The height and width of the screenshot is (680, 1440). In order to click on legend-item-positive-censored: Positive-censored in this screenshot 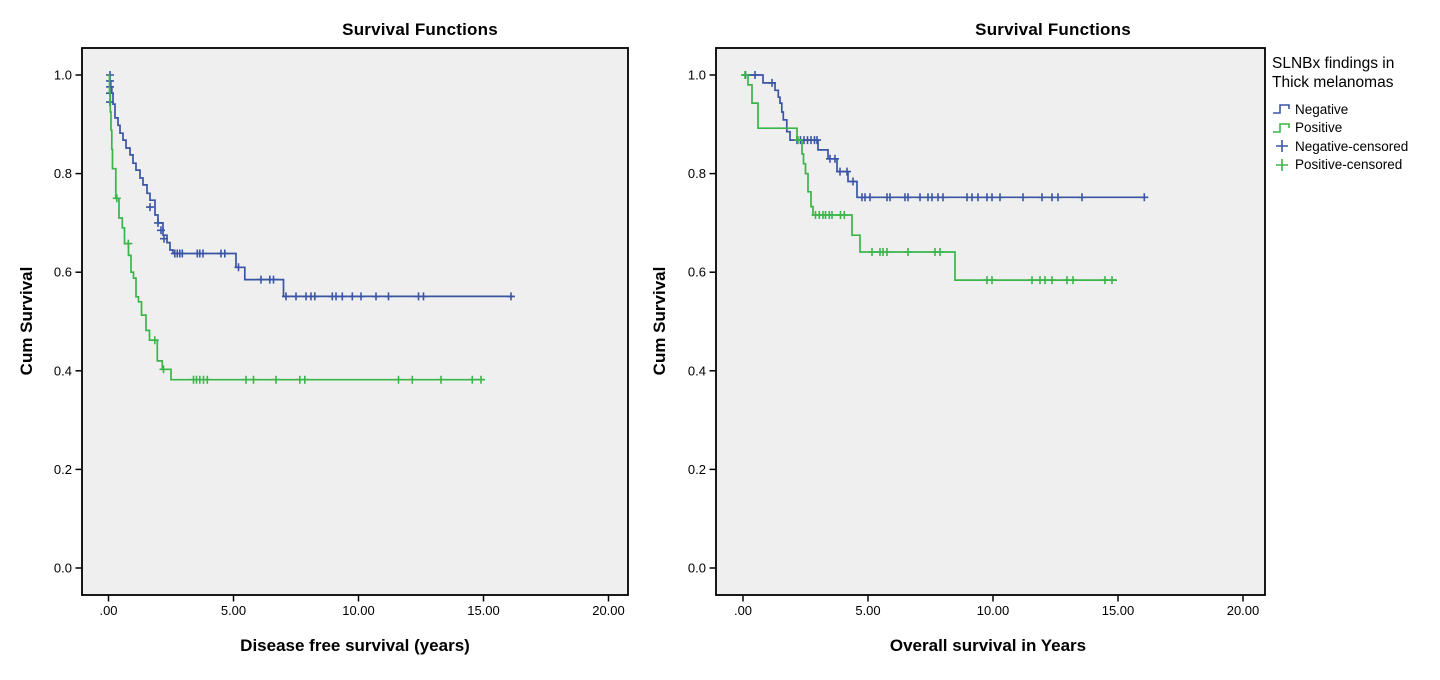, I will do `click(1356, 165)`.